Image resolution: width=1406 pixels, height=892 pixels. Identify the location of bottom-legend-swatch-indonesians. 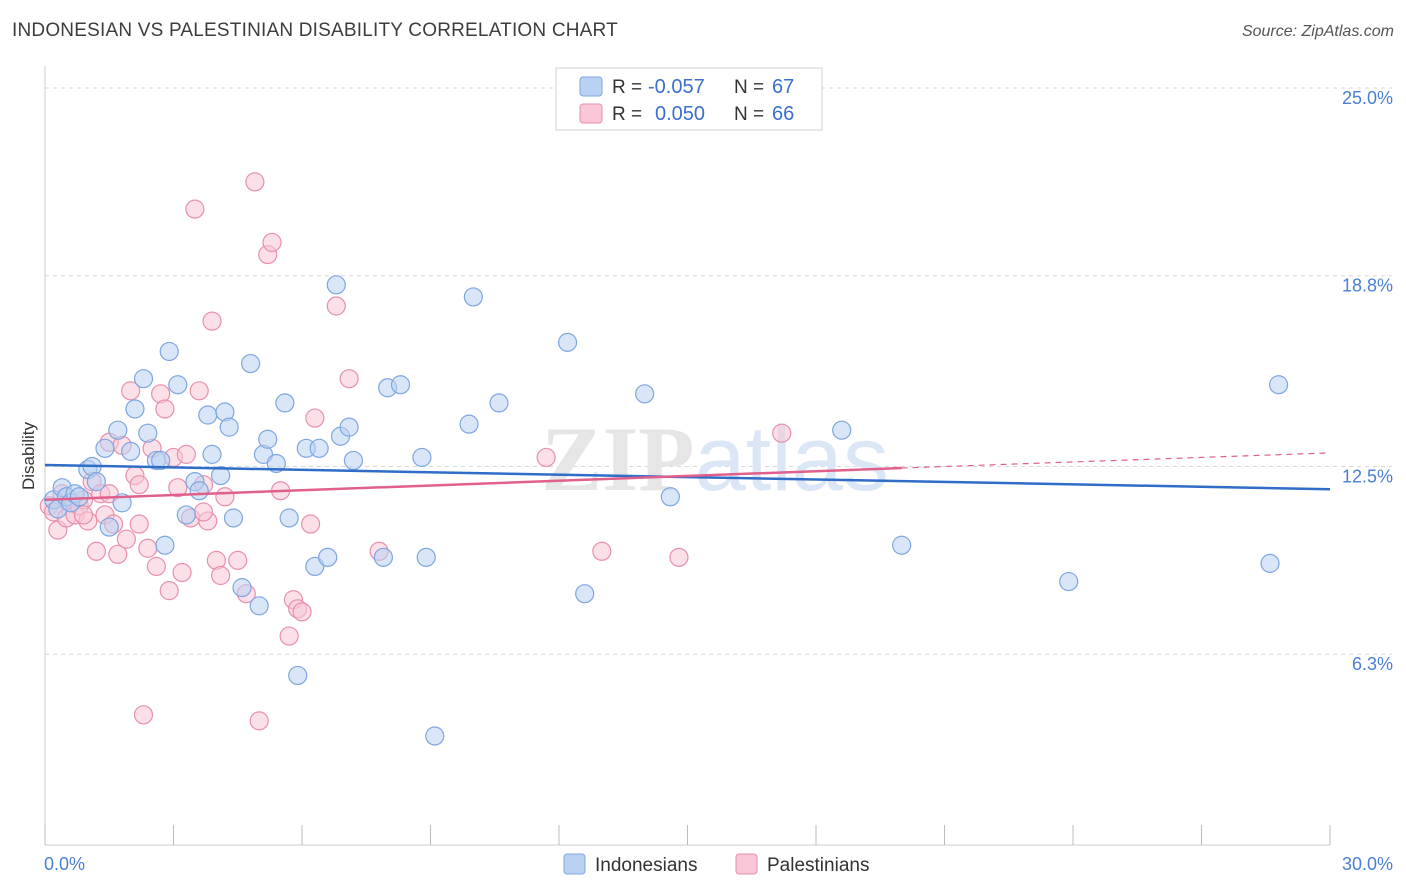
(574, 864).